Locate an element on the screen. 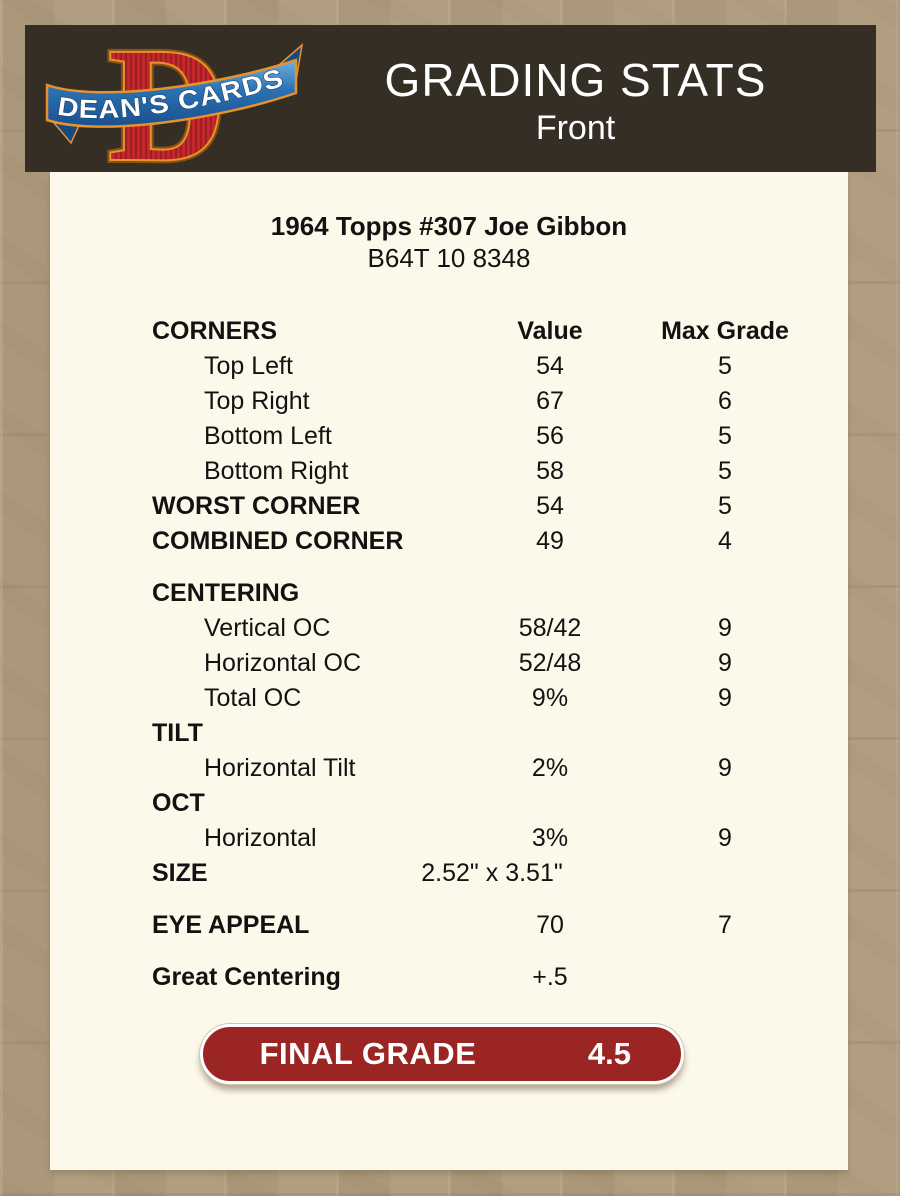 This screenshot has height=1196, width=900. row-combined-corner: COMBINED CORNER 49 4 is located at coordinates (442, 541).